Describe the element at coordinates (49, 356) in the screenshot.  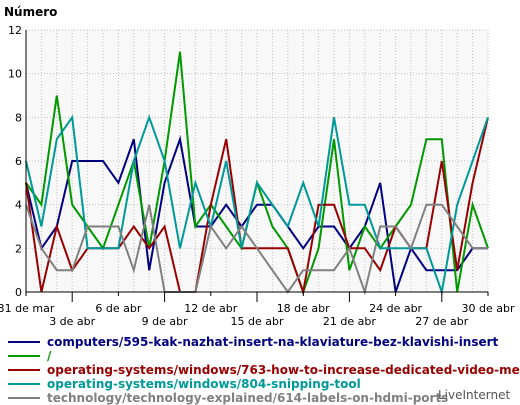
I see `legend-label: /` at that location.